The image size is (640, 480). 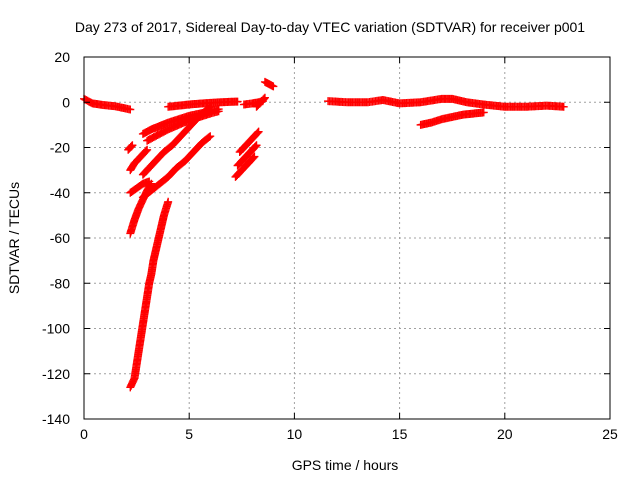 I want to click on x-tick-label: 20, so click(x=505, y=434).